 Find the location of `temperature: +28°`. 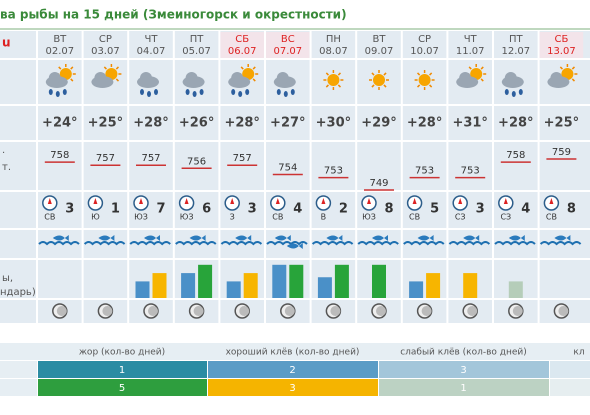

temperature: +28° is located at coordinates (515, 123).